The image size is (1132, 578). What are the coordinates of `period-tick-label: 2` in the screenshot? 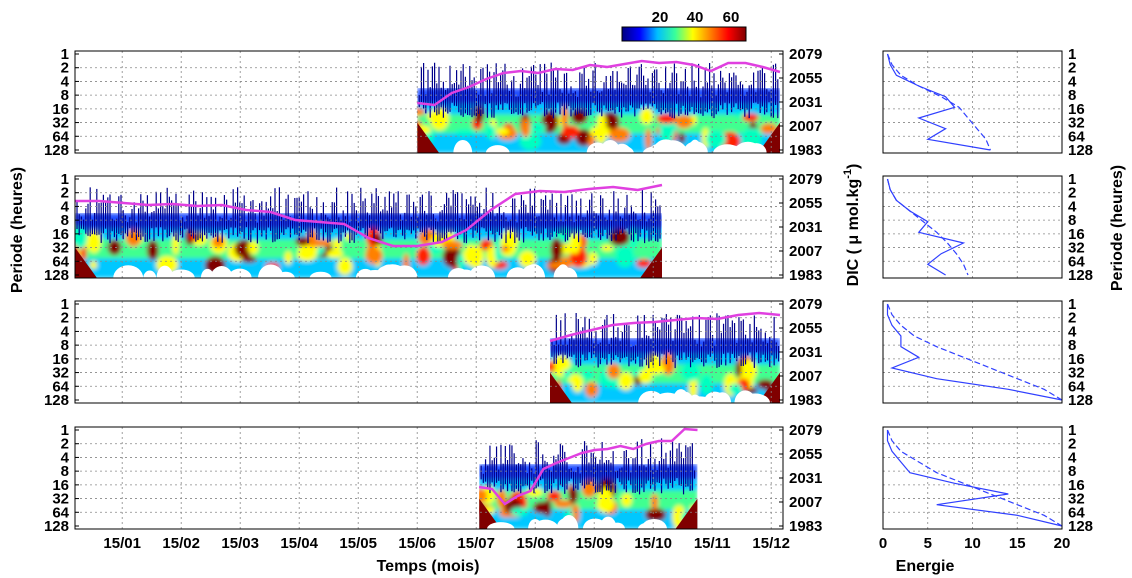 It's located at (65, 318).